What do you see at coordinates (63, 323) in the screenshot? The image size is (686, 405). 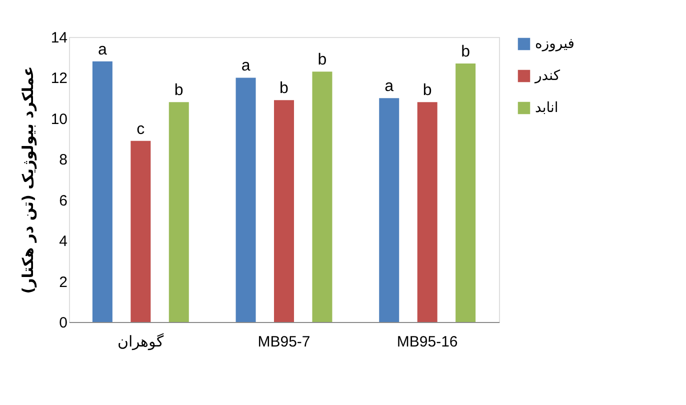 I see `y-tick-label: 0` at bounding box center [63, 323].